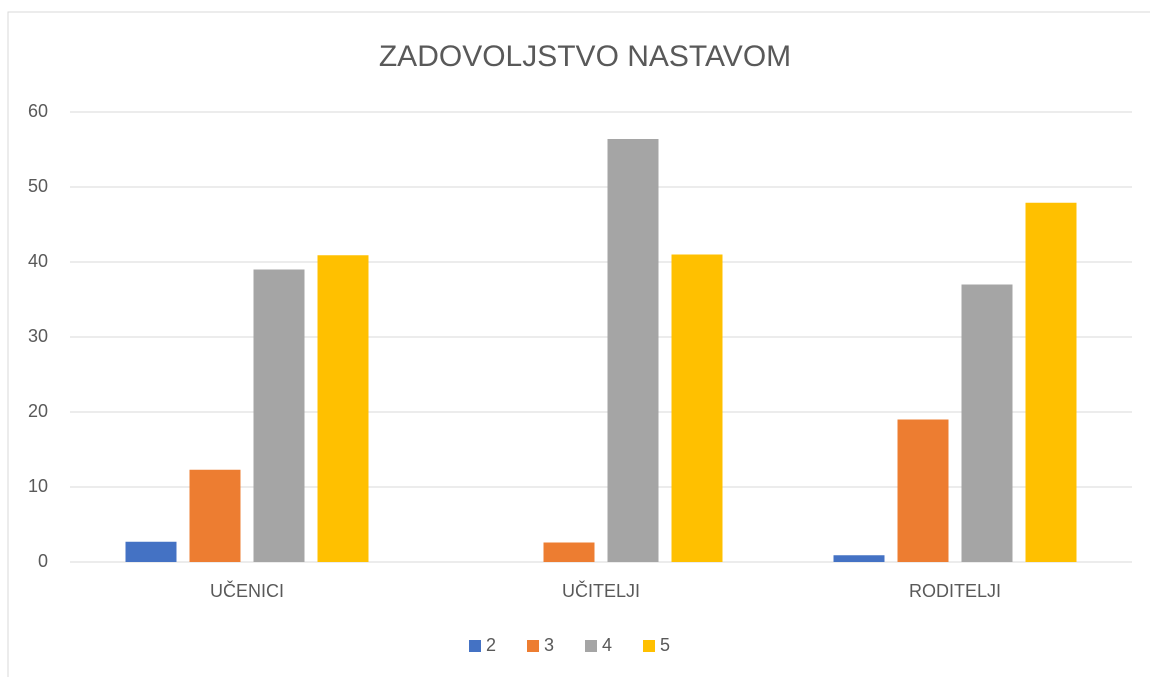 This screenshot has width=1150, height=677. What do you see at coordinates (38, 186) in the screenshot?
I see `y-tick-label: 50` at bounding box center [38, 186].